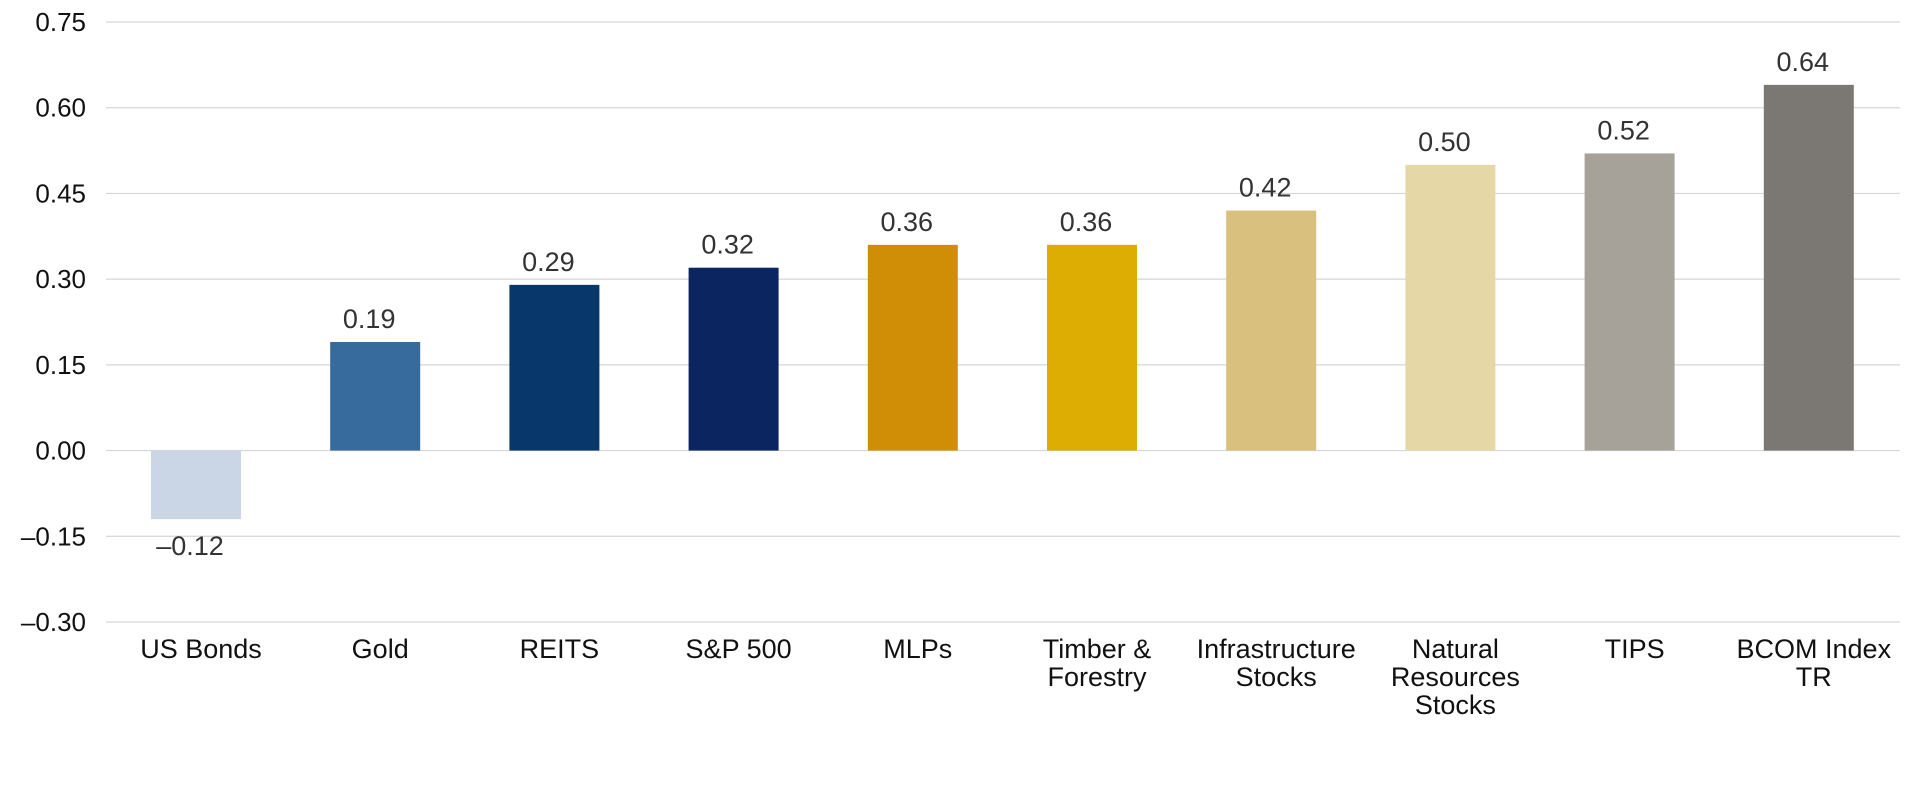  Describe the element at coordinates (917, 649) in the screenshot. I see `category-label: MLPs` at that location.